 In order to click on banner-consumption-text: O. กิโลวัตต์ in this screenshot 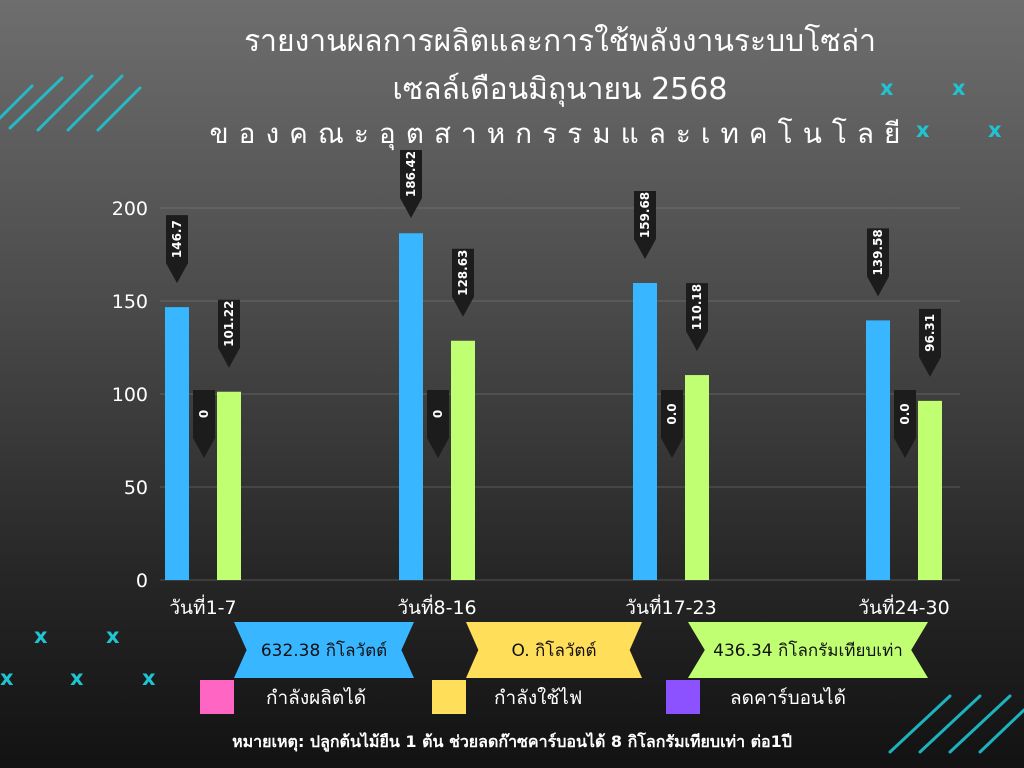, I will do `click(554, 650)`.